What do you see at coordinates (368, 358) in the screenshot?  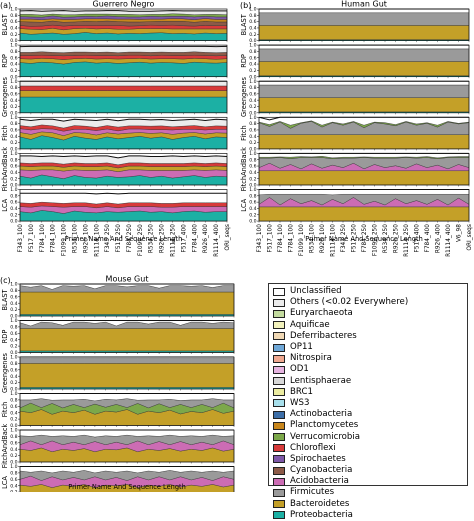 I see `legend-item: Nitrospira` at bounding box center [368, 358].